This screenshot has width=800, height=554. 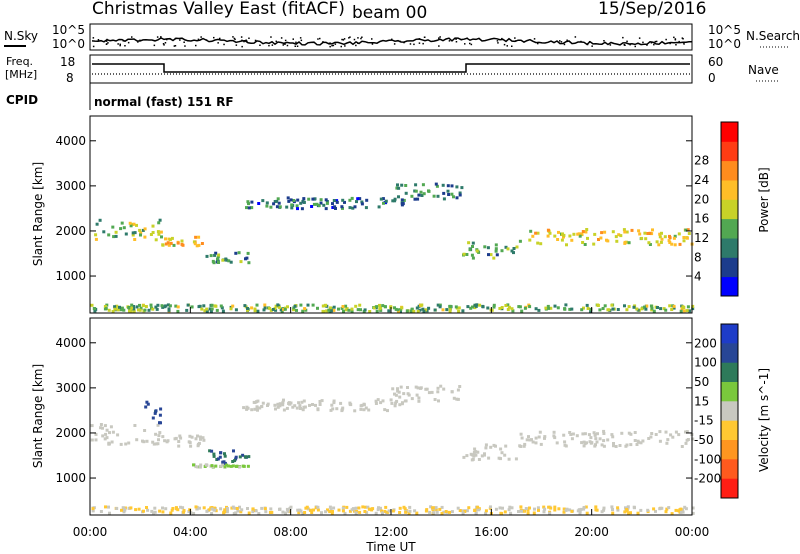 What do you see at coordinates (701, 161) in the screenshot?
I see `power-colorbar-tick-label: 28` at bounding box center [701, 161].